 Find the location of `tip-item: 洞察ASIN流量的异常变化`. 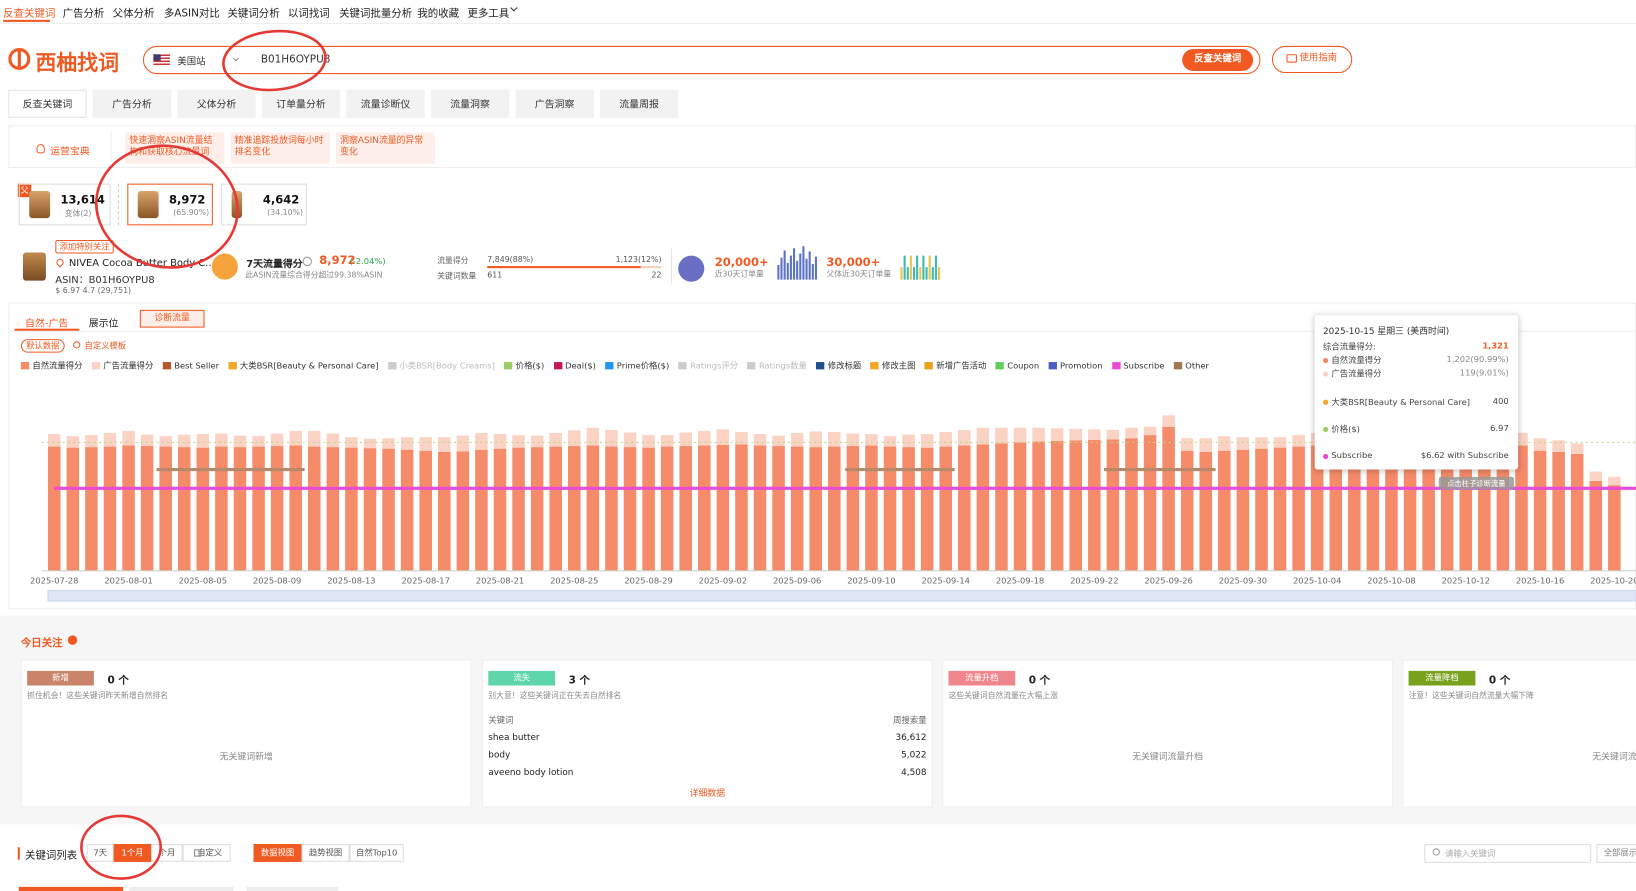

tip-item: 洞察ASIN流量的异常变化 is located at coordinates (385, 148).